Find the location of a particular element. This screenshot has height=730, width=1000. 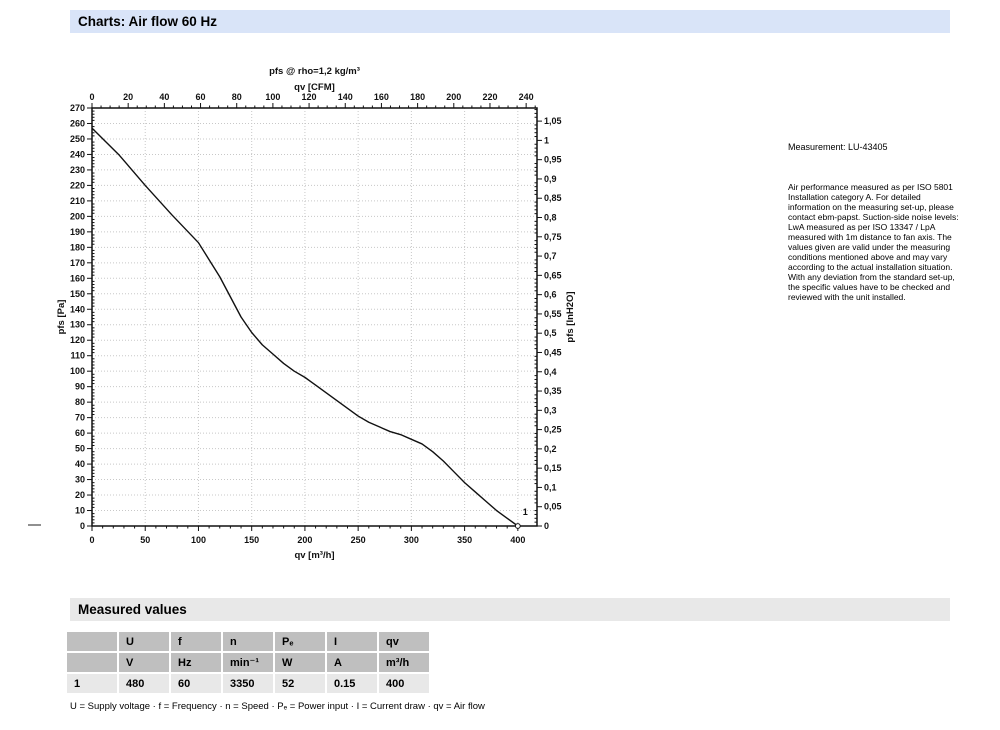

svg-text: 0,8 is located at coordinates (550, 218).